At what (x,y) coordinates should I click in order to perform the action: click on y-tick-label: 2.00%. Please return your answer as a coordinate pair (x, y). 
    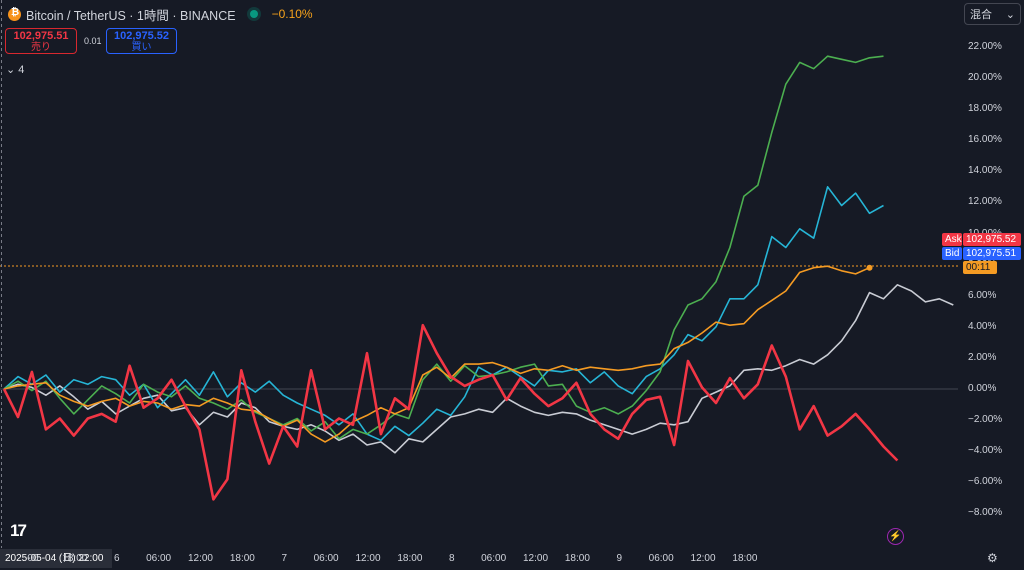
    Looking at the image, I should click on (982, 357).